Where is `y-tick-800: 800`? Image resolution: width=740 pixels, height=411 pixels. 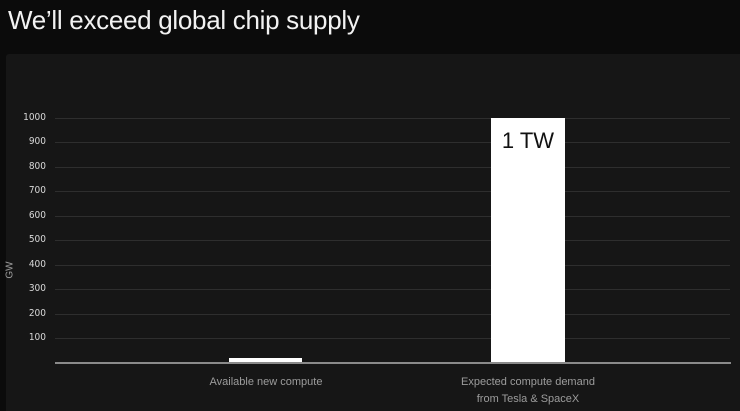
y-tick-800: 800 is located at coordinates (37, 166).